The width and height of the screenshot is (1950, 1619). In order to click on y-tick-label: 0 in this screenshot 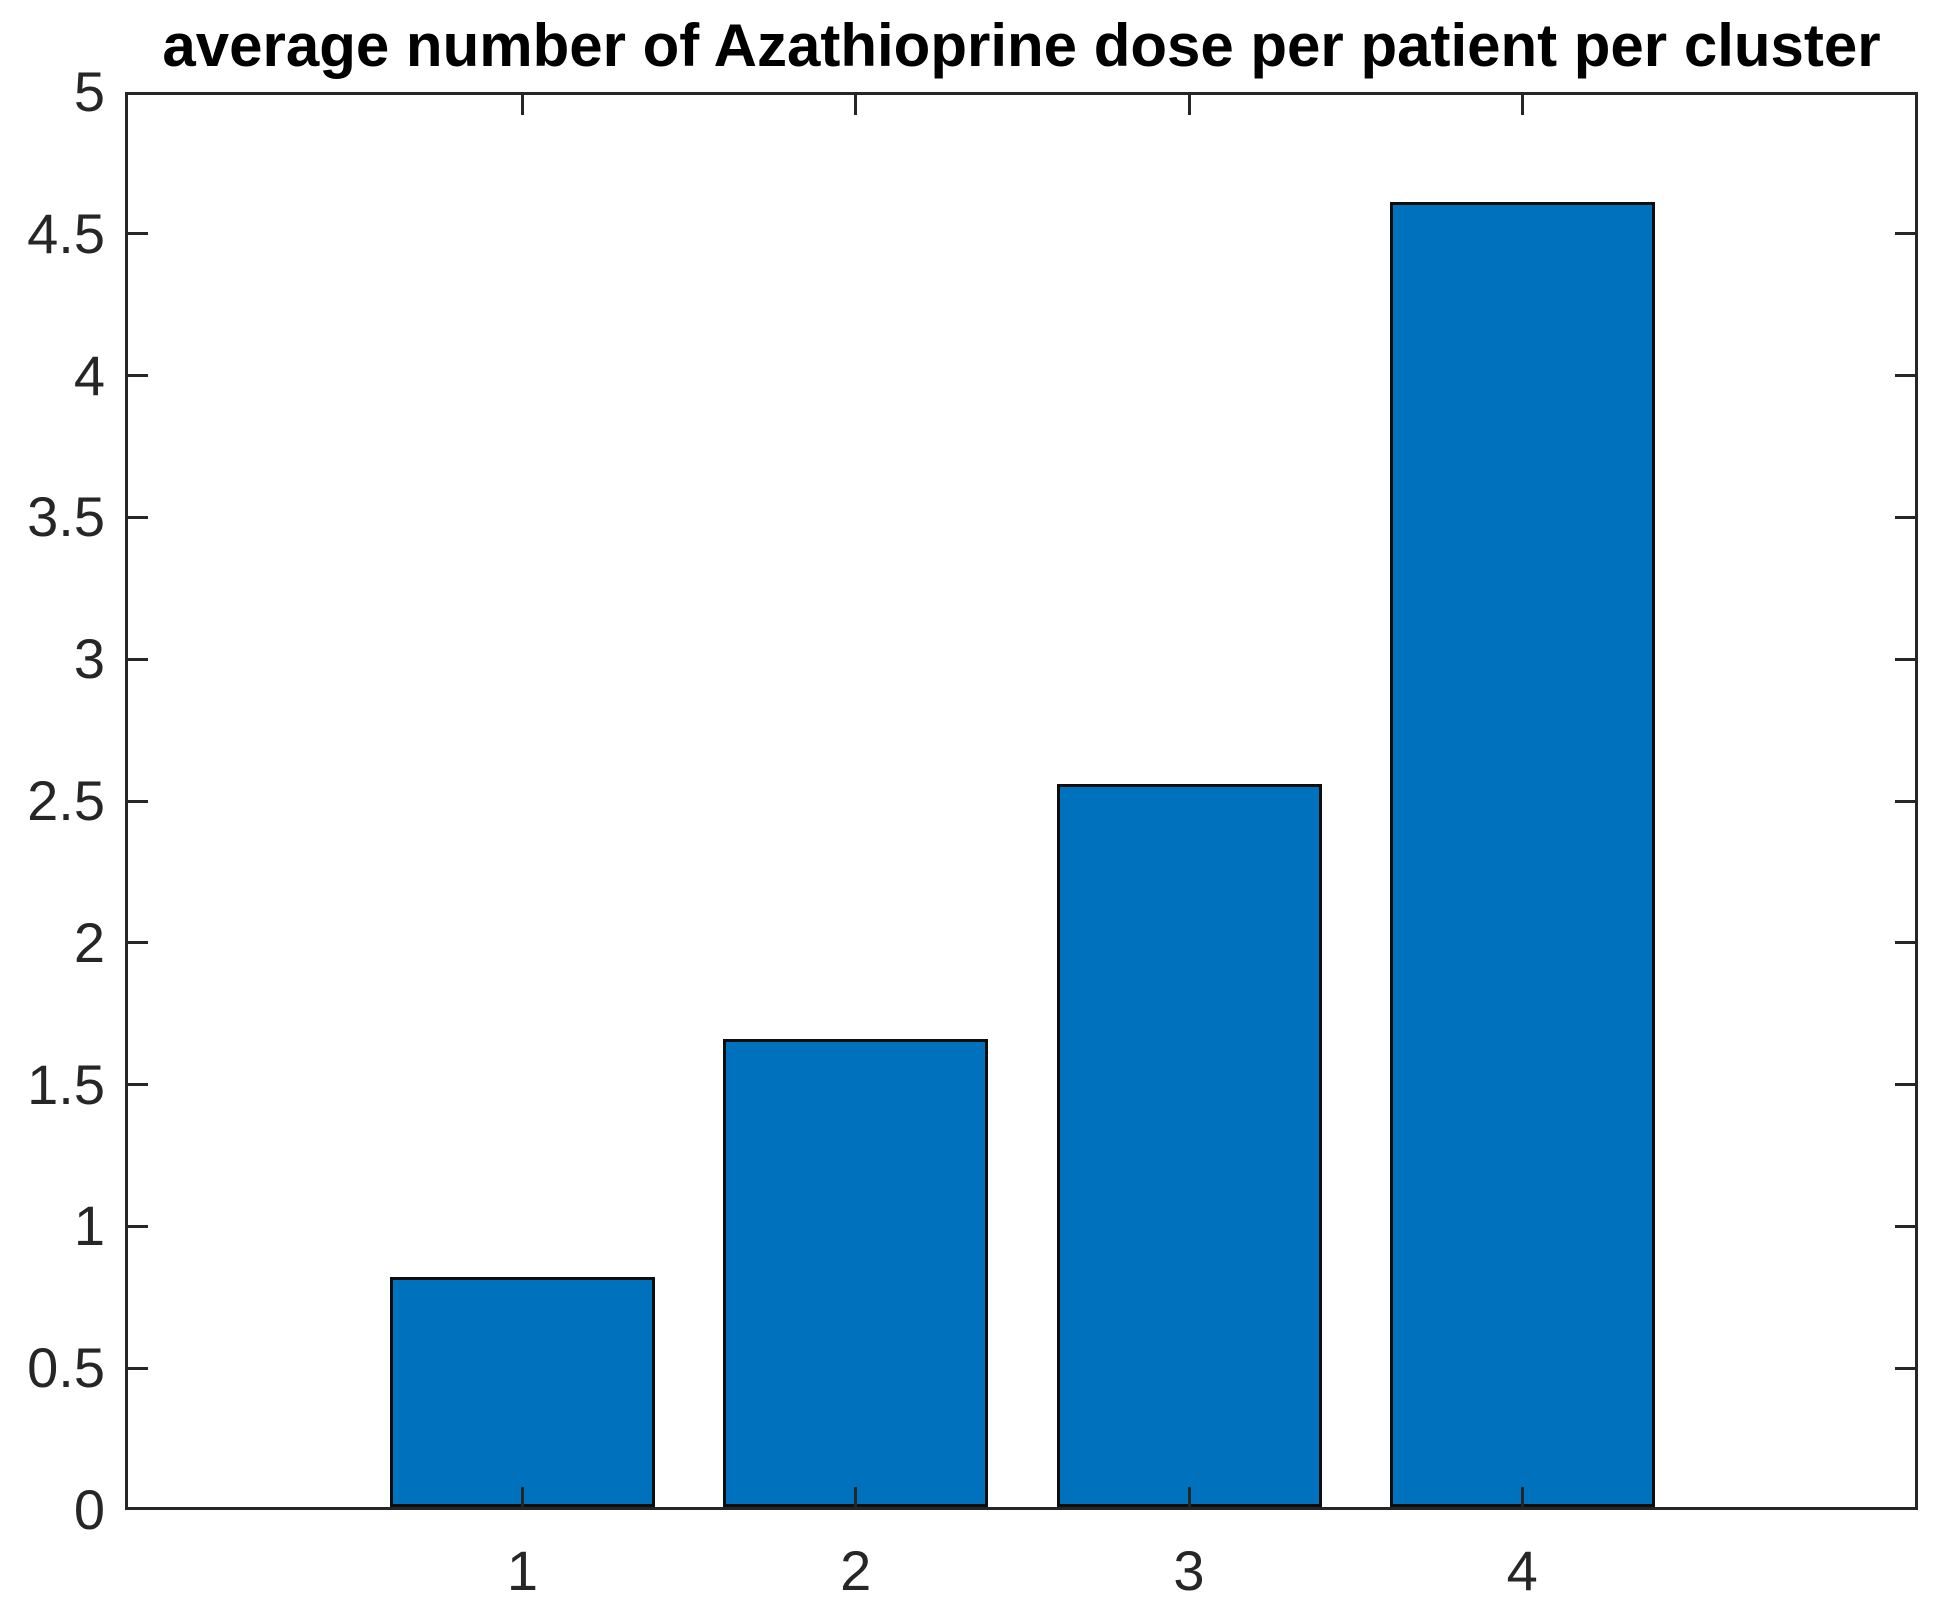, I will do `click(89, 1509)`.